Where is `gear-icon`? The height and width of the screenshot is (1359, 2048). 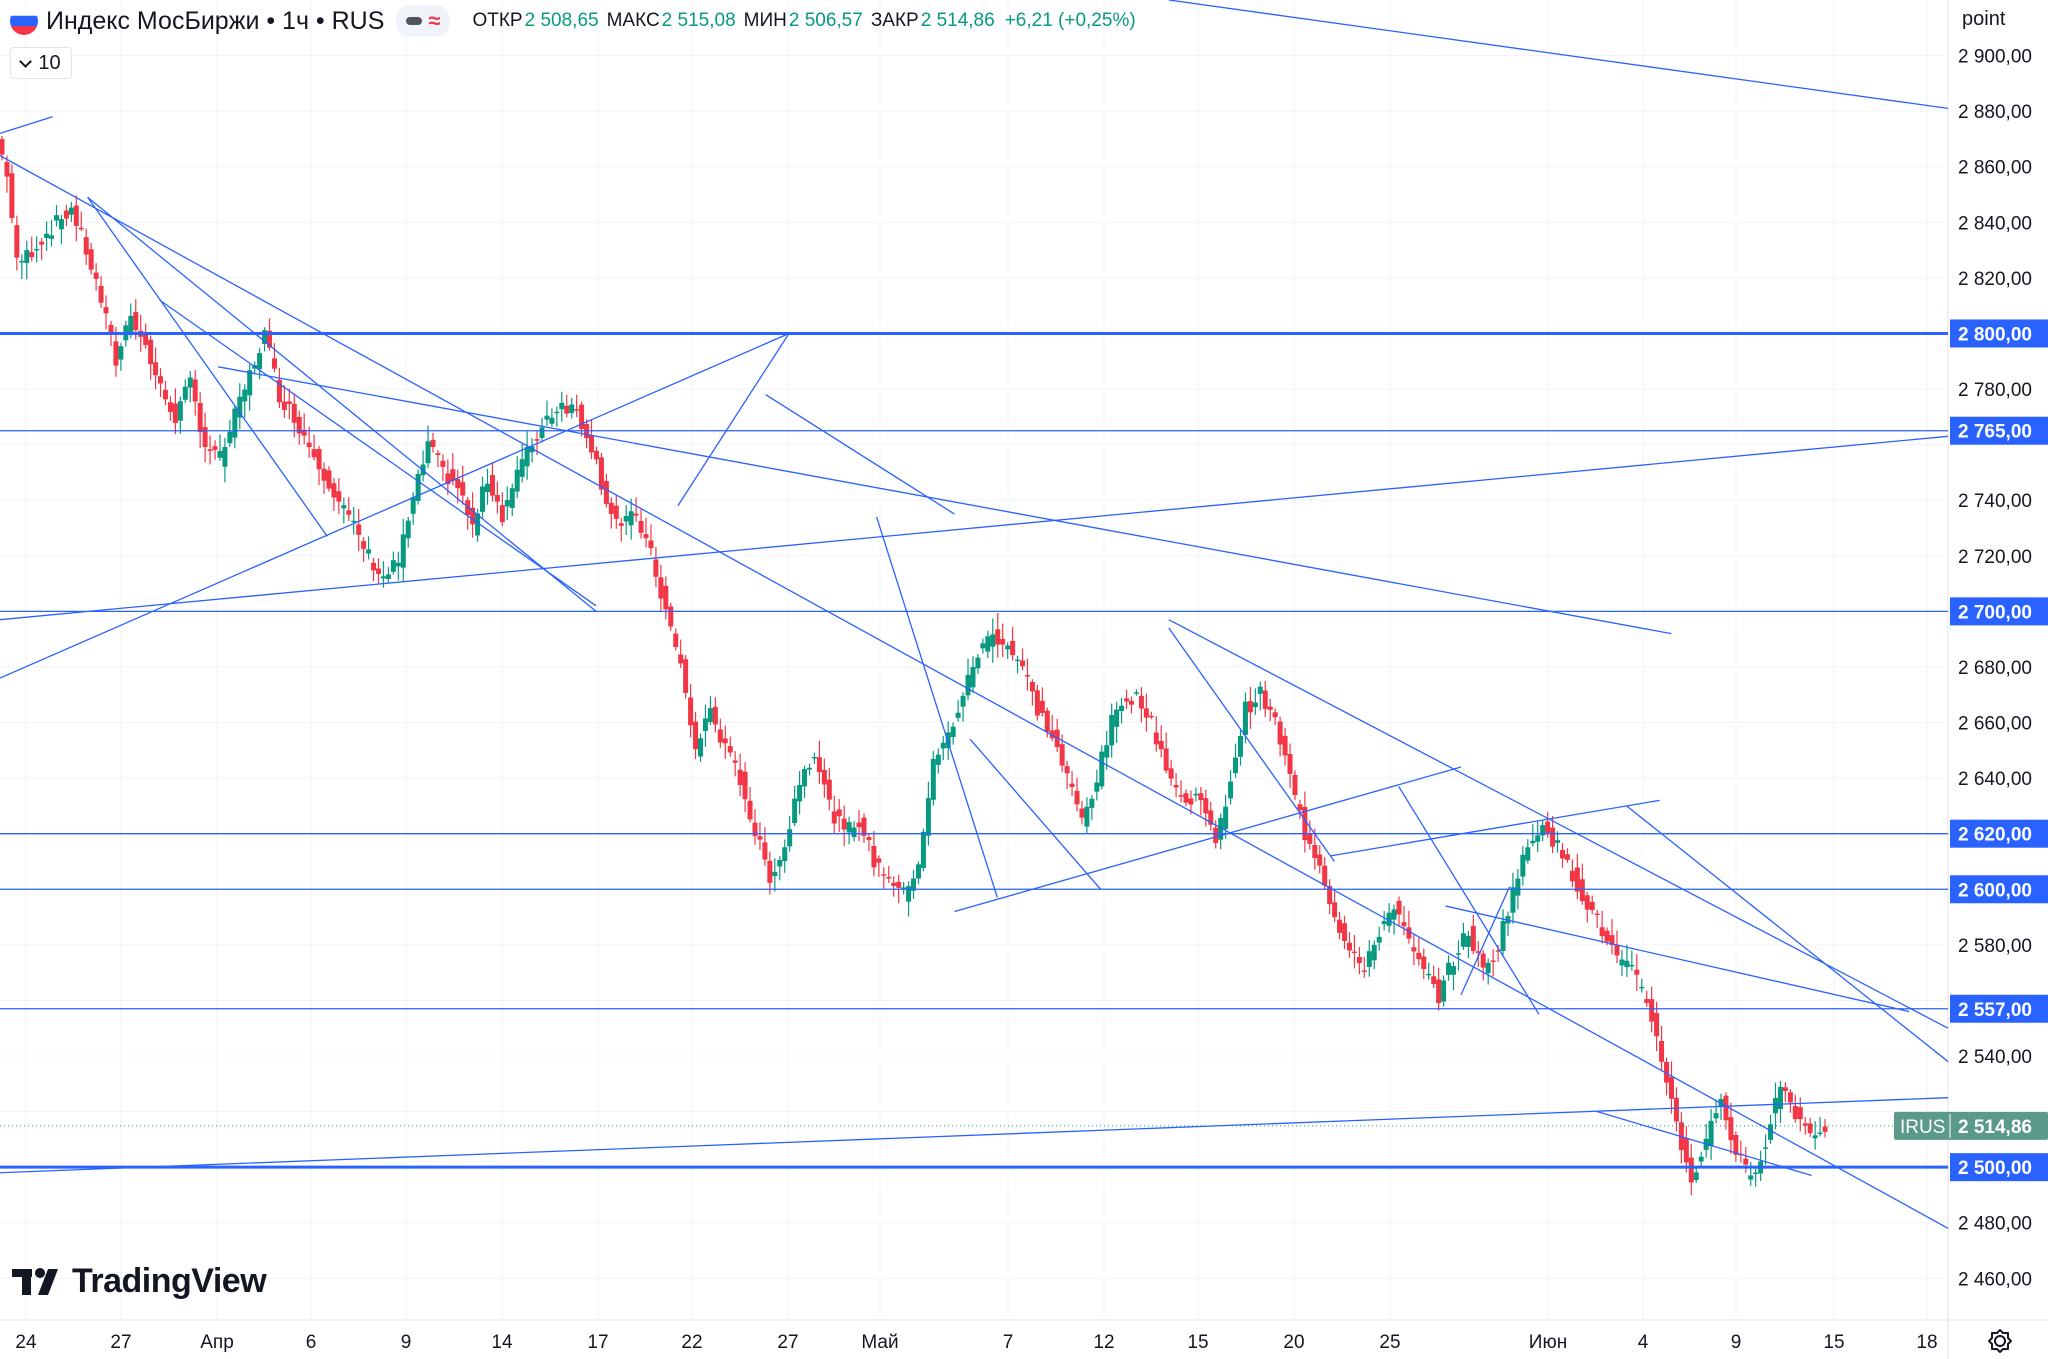 gear-icon is located at coordinates (2000, 1341).